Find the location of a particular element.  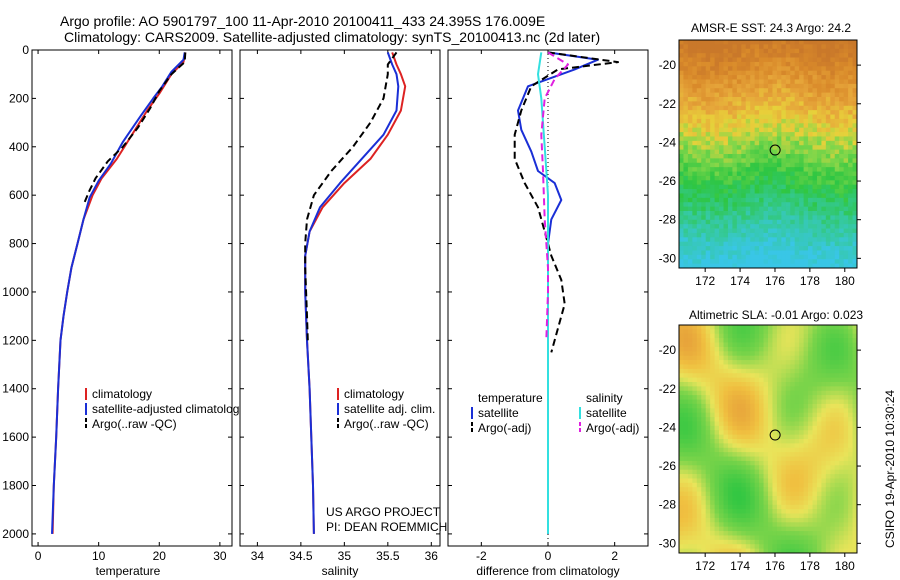

x-tick-label: 0 is located at coordinates (38, 556).